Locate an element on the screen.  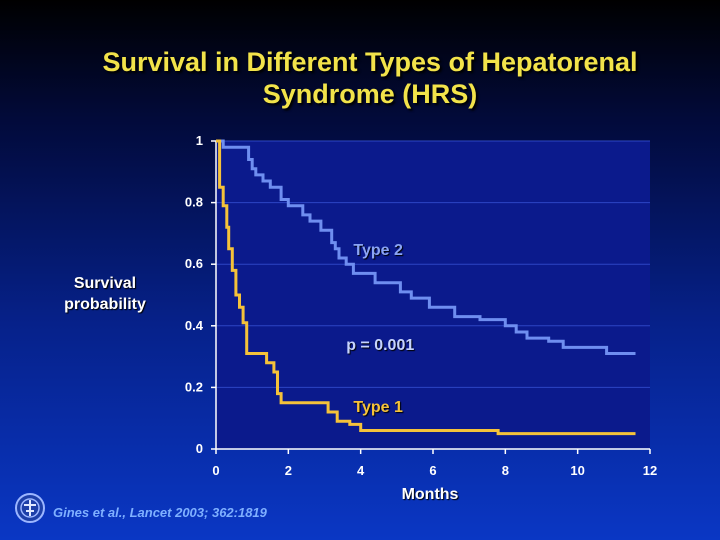
journal-logo-icon is located at coordinates (30, 508).